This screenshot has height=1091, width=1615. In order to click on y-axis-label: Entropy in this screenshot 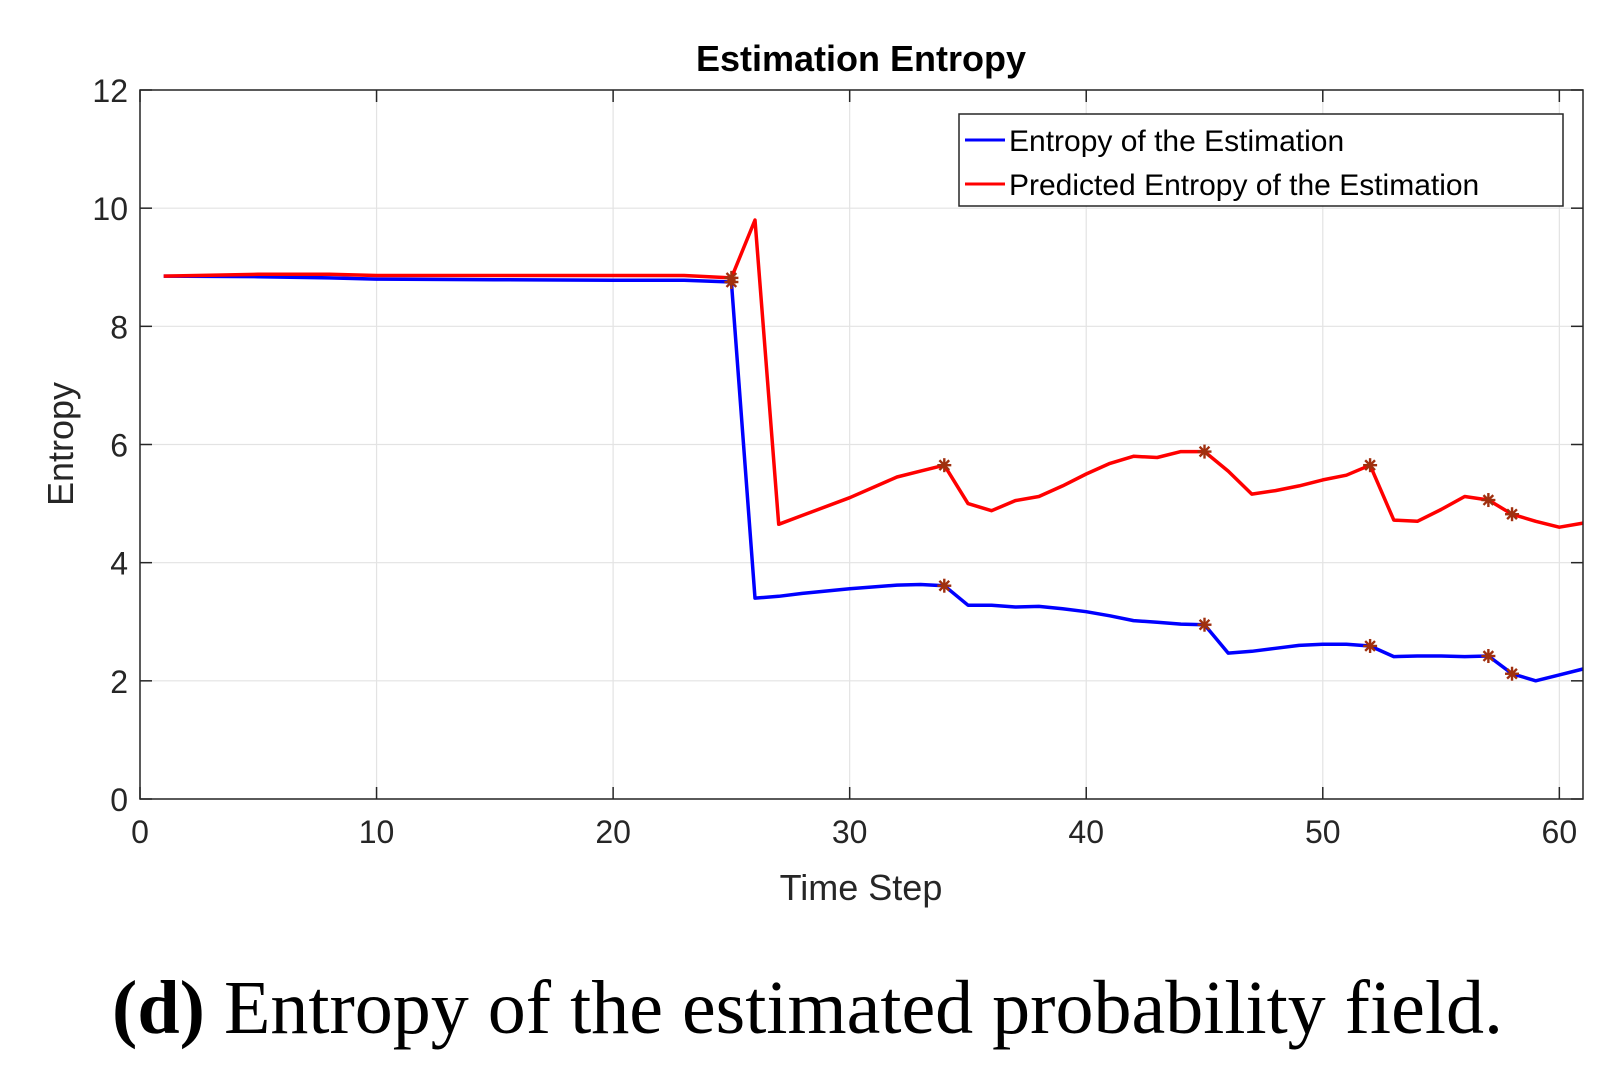, I will do `click(60, 444)`.